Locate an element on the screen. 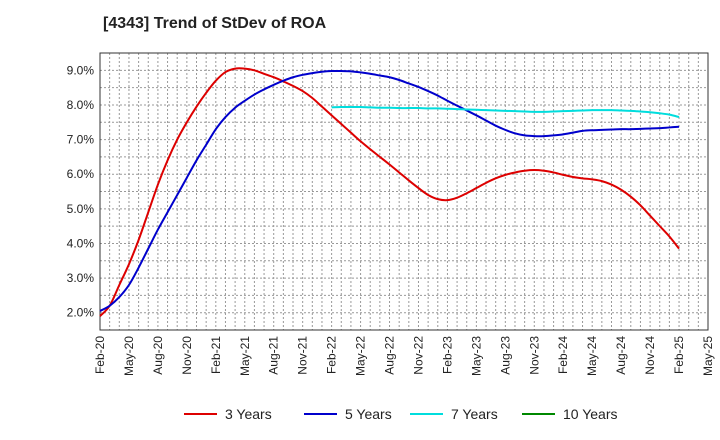 This screenshot has height=440, width=720. x-tick-label: Feb-23 is located at coordinates (447, 355).